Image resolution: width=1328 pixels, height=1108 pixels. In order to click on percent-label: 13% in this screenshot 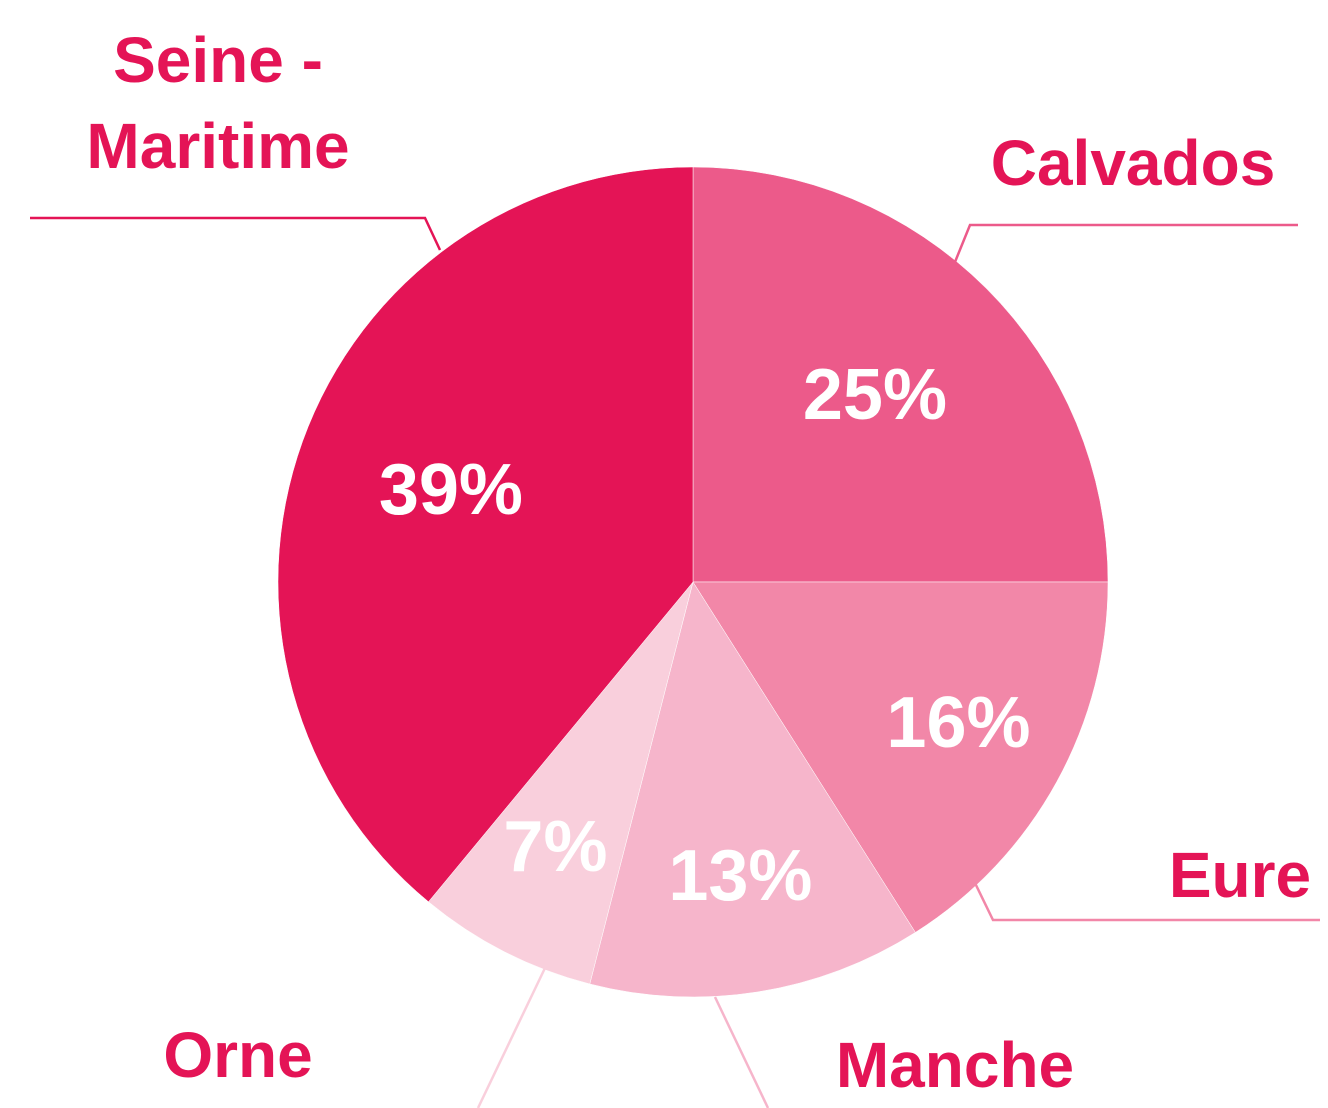, I will do `click(740, 876)`.